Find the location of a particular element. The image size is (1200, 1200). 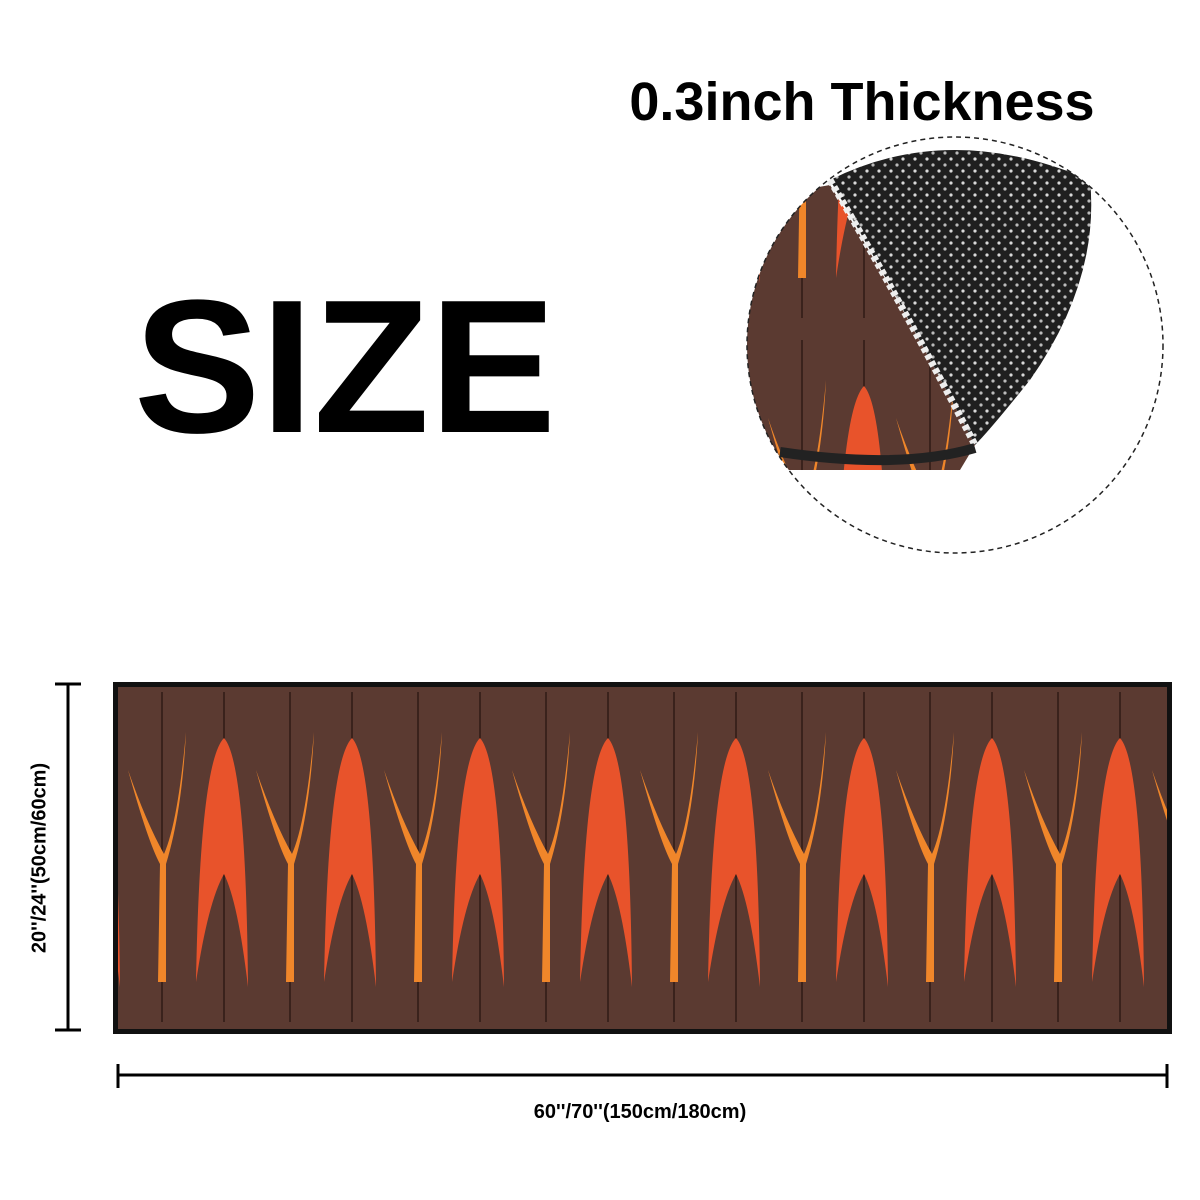

size-heading: SIZE is located at coordinates (345, 367).